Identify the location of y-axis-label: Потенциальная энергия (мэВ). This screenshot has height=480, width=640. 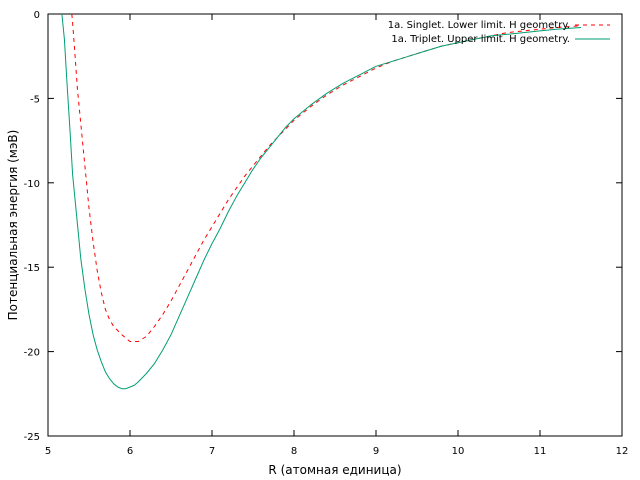
(13, 225).